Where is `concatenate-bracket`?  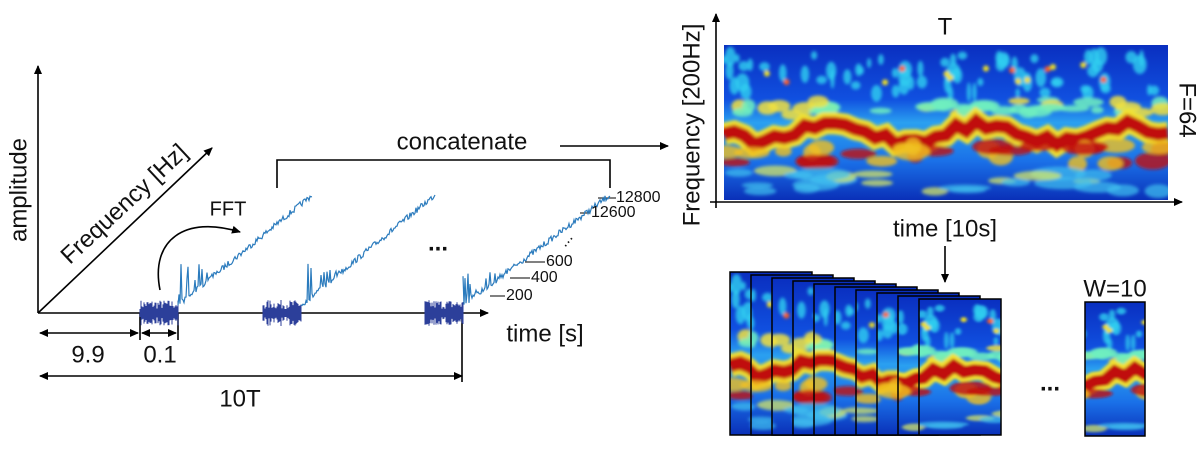 concatenate-bracket is located at coordinates (443, 173).